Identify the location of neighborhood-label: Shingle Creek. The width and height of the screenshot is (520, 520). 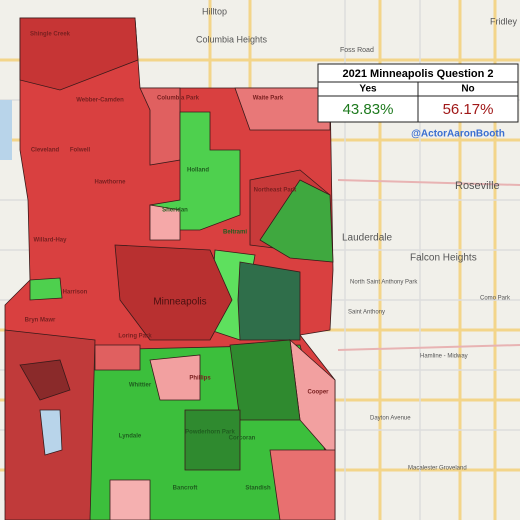
(50, 35).